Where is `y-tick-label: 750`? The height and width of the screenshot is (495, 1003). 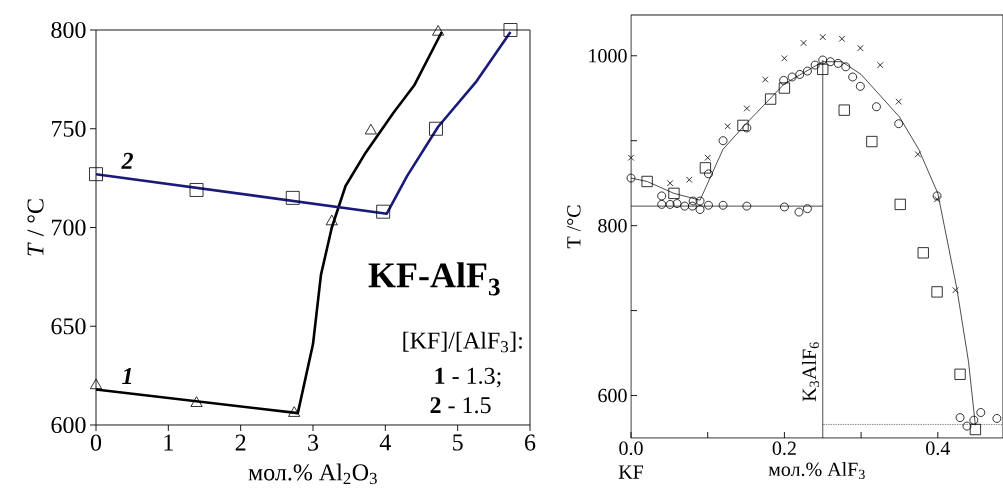
y-tick-label: 750 is located at coordinates (69, 128).